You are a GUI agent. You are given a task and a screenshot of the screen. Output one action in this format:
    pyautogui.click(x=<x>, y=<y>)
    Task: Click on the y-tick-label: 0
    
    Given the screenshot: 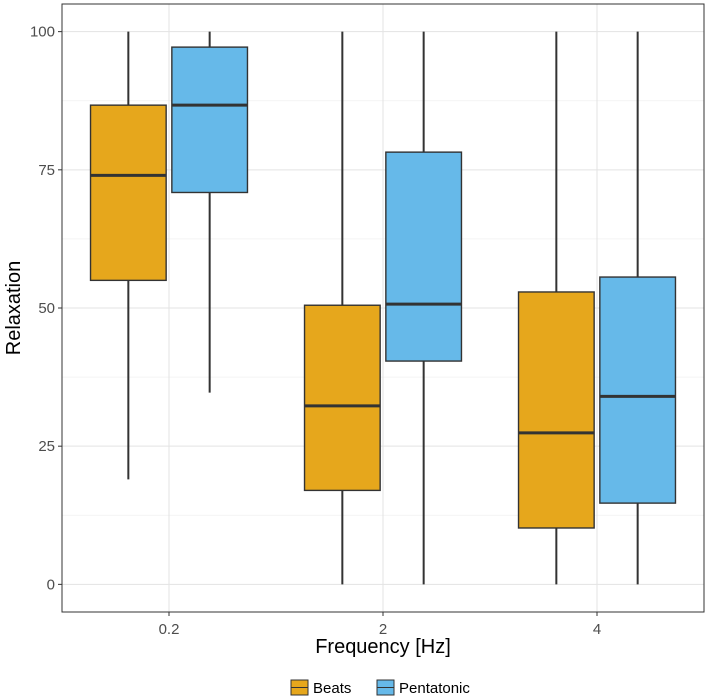 What is the action you would take?
    pyautogui.click(x=51, y=584)
    